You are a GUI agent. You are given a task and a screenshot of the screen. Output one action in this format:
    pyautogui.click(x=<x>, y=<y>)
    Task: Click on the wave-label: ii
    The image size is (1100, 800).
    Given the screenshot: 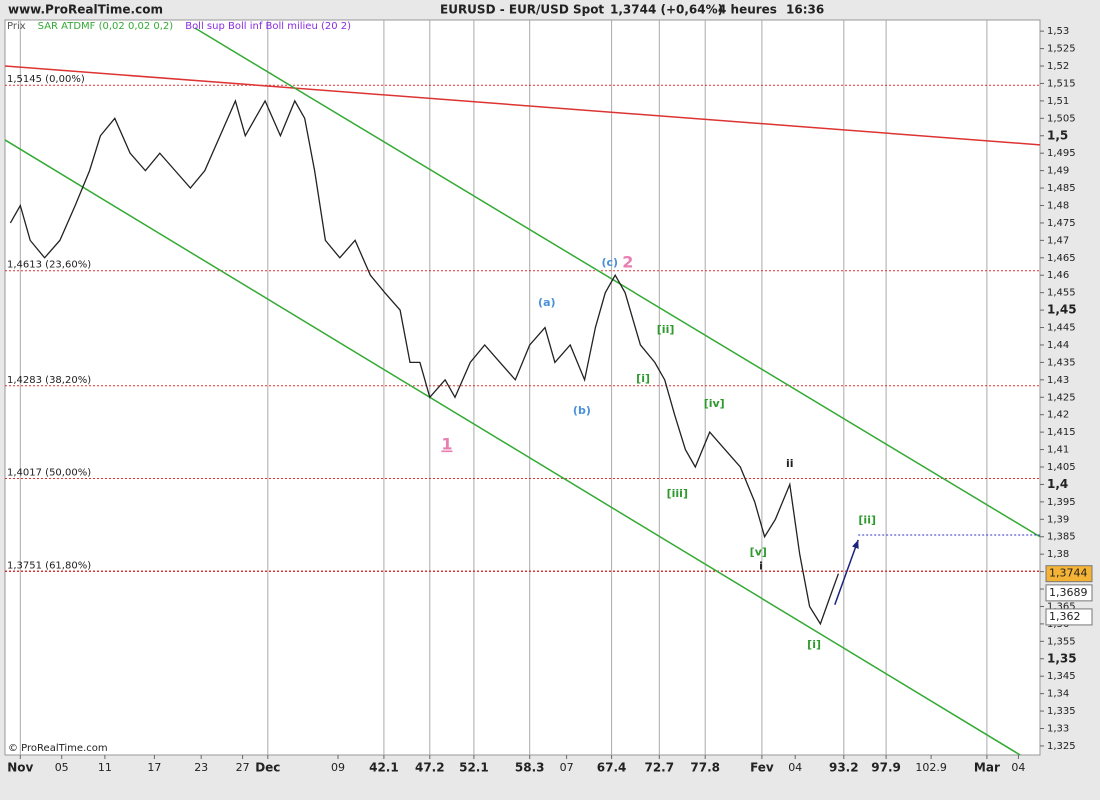 What is the action you would take?
    pyautogui.click(x=790, y=463)
    